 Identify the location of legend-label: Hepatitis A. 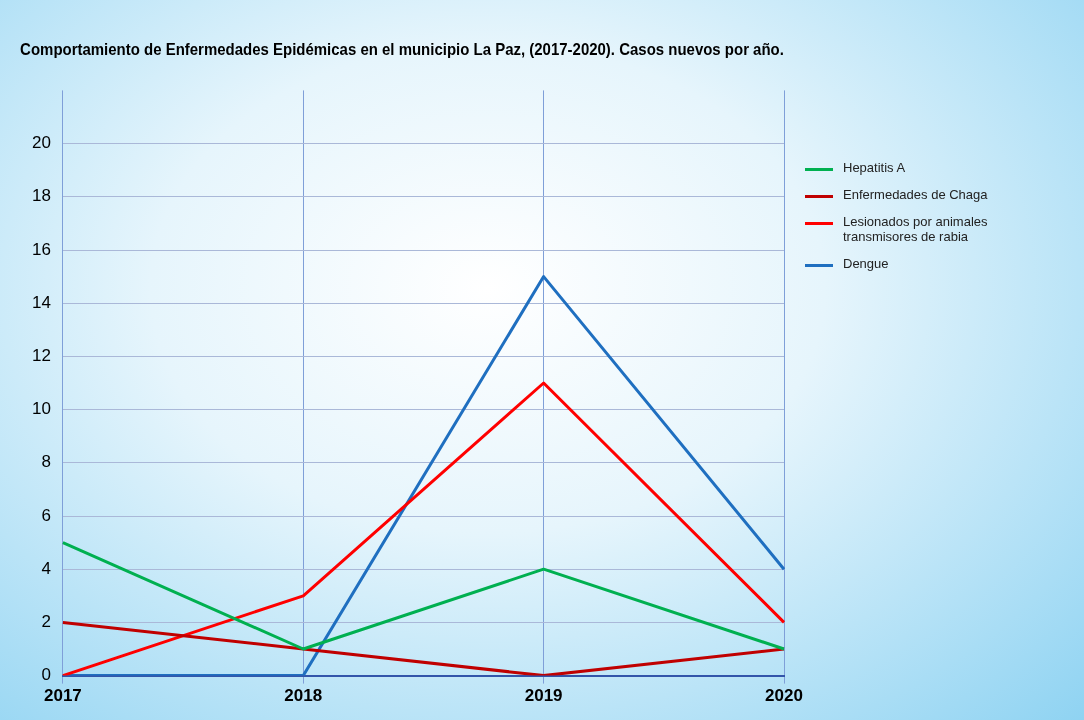
(874, 167).